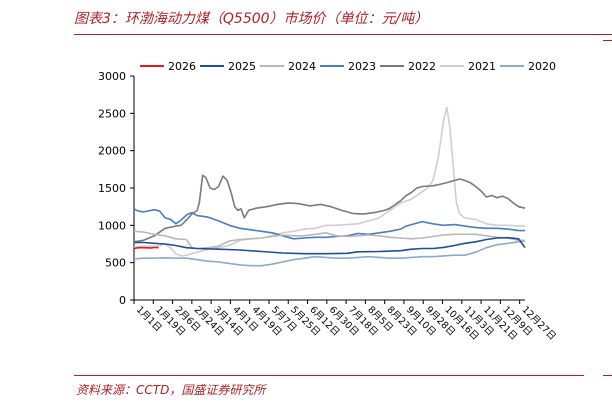 The width and height of the screenshot is (612, 409). I want to click on y-tick-label: 3000, so click(112, 76).